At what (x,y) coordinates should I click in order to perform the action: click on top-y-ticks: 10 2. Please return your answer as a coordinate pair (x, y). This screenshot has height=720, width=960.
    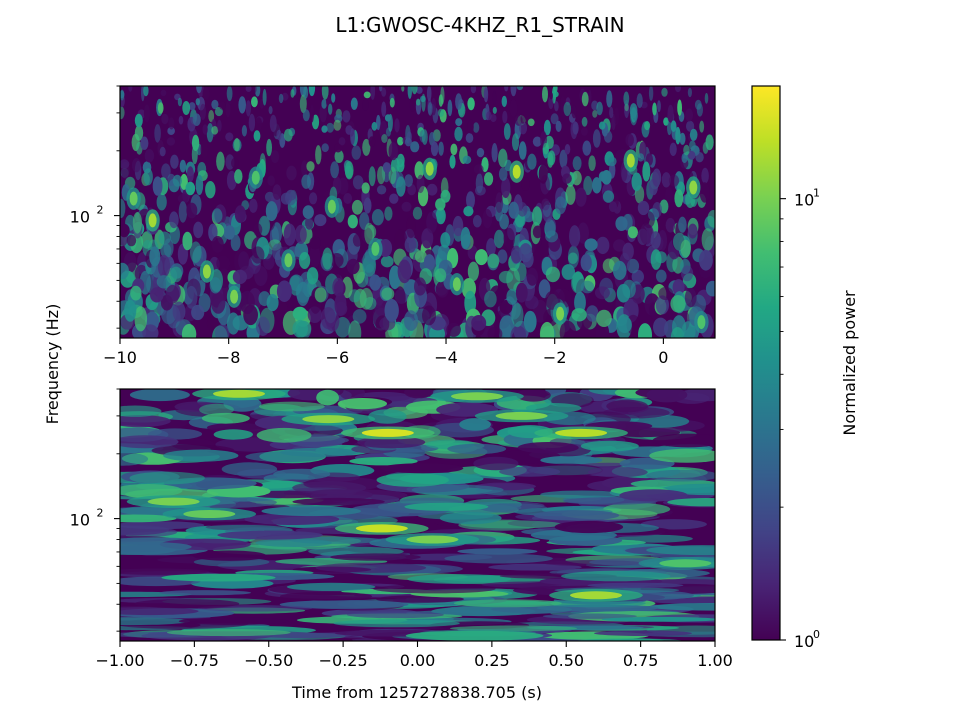
    Looking at the image, I should click on (95, 207).